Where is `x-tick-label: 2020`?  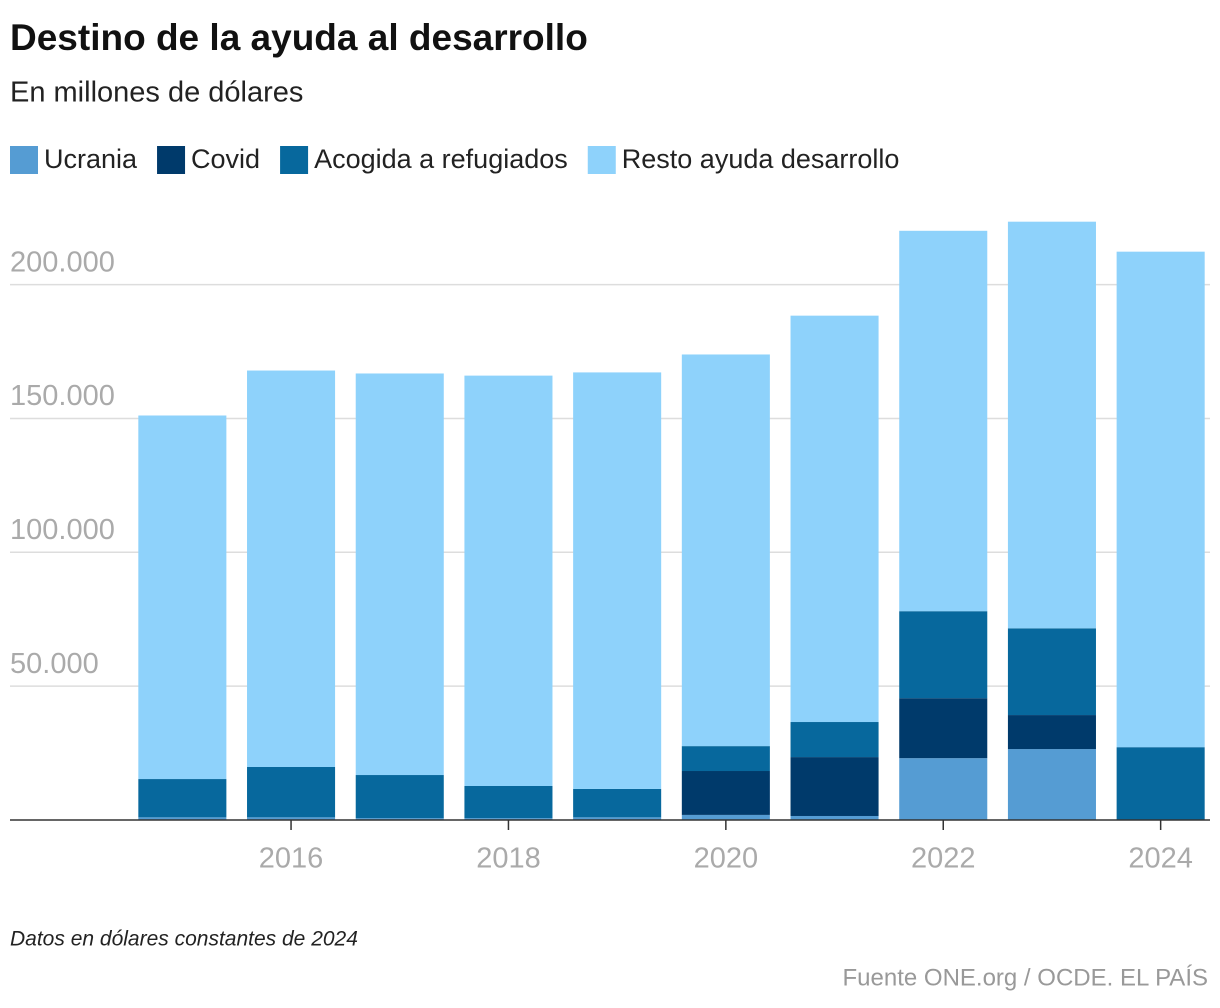
x-tick-label: 2020 is located at coordinates (726, 859).